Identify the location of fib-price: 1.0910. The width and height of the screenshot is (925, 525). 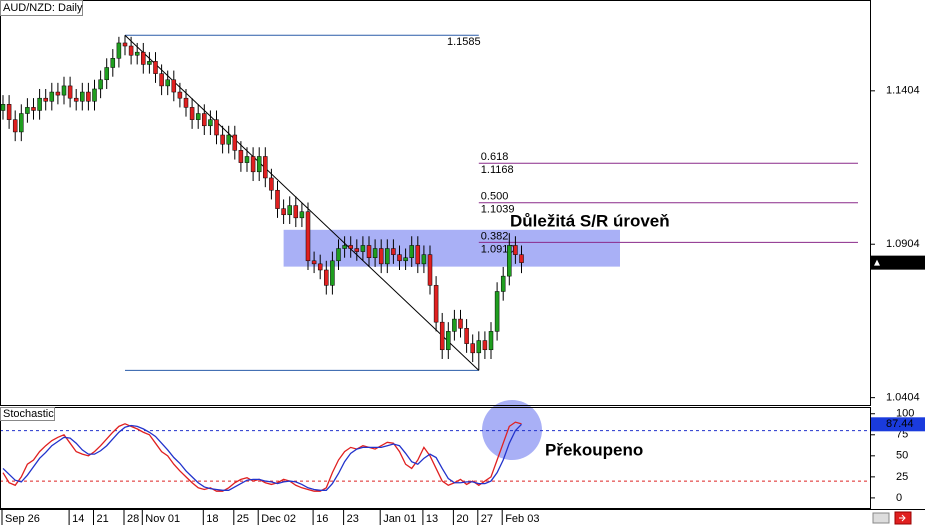
(498, 249).